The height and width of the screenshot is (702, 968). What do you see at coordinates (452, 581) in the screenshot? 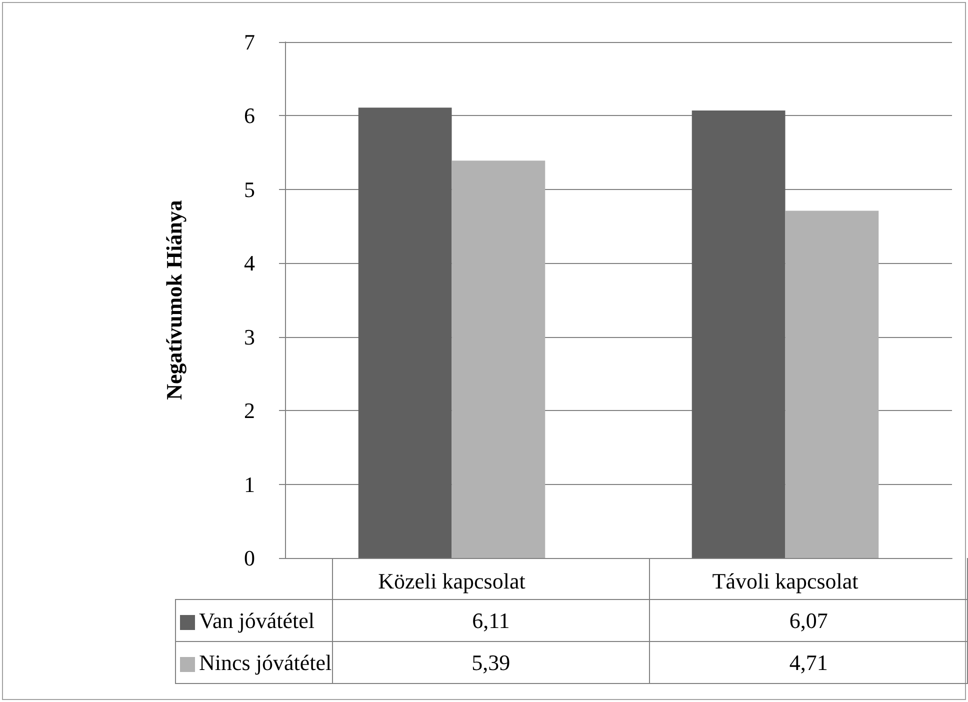
I see `x-tick-label: Közeli kapcsolat` at bounding box center [452, 581].